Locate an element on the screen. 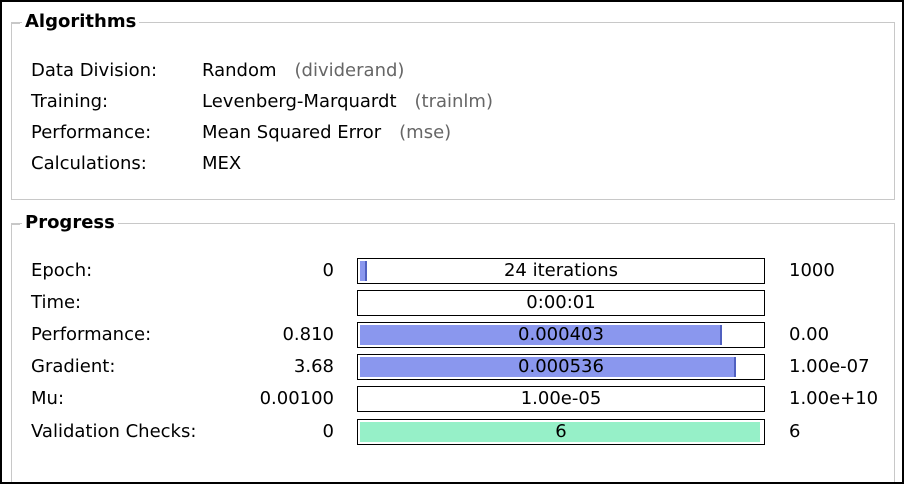 The image size is (904, 484). algorithm-label: Calculations: is located at coordinates (89, 163).